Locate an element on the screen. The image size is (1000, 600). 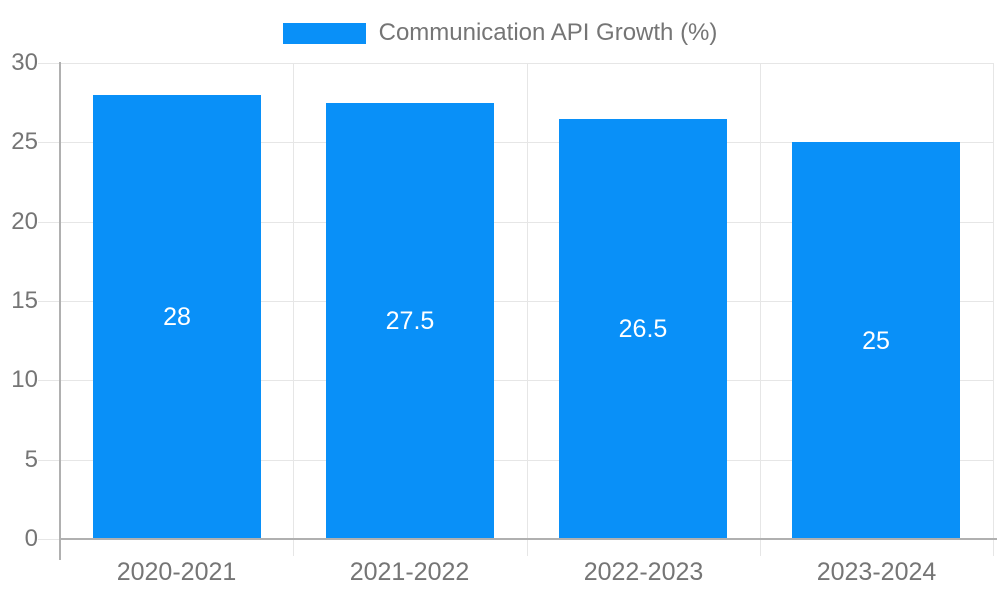
y-axis-line is located at coordinates (60, 311).